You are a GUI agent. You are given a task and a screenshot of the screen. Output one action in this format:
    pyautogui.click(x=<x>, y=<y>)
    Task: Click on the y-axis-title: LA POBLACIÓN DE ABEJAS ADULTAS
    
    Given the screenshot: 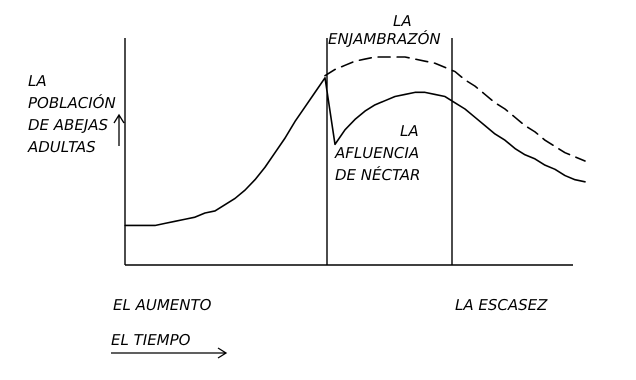 What is the action you would take?
    pyautogui.click(x=71, y=114)
    